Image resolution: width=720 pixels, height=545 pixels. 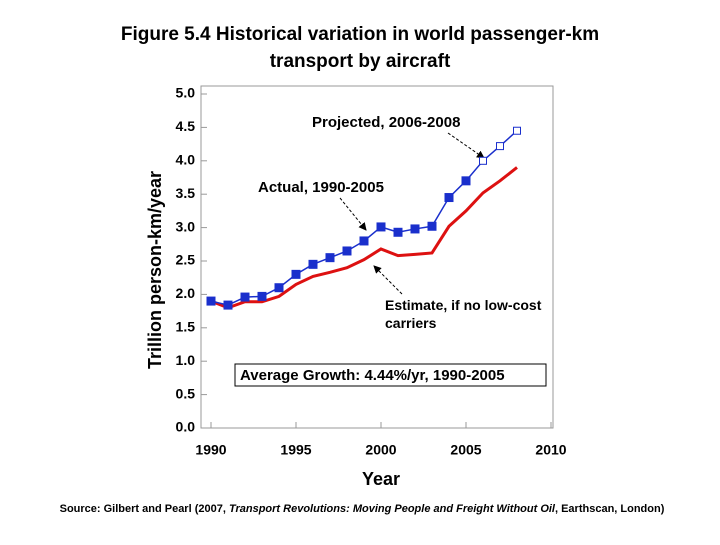 I want to click on x-tick-label: 2010, so click(x=550, y=450).